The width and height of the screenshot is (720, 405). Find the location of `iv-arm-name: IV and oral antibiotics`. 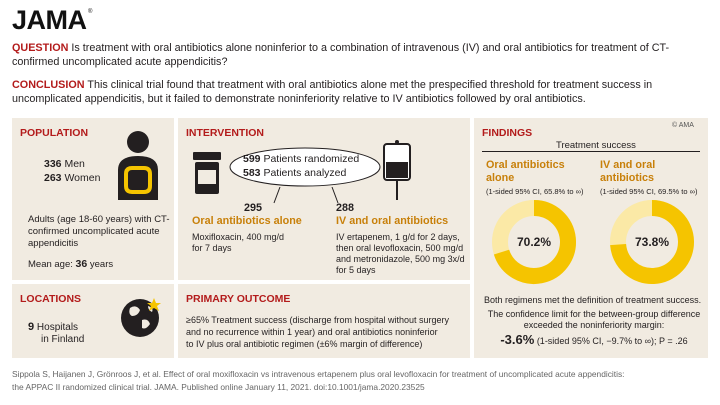

iv-arm-name: IV and oral antibiotics is located at coordinates (392, 221).